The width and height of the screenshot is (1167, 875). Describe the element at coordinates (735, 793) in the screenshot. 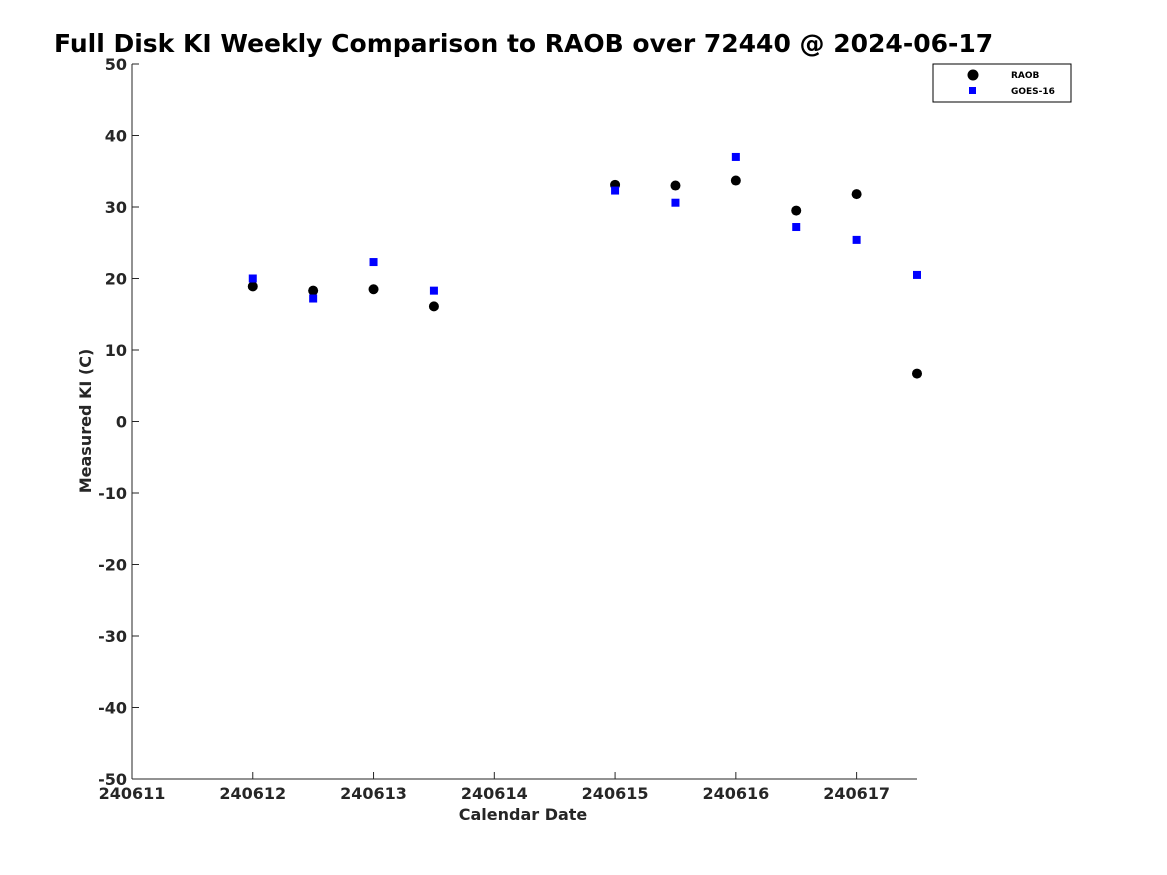

I see `x-tick-label: 240616` at that location.